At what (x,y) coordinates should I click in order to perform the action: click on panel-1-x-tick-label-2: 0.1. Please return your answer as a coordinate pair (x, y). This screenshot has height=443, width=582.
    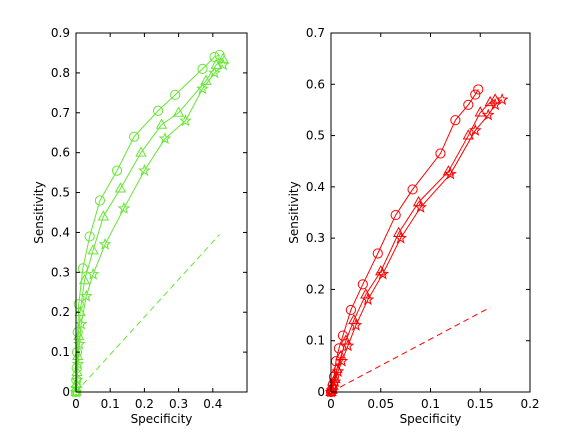
    Looking at the image, I should click on (110, 404).